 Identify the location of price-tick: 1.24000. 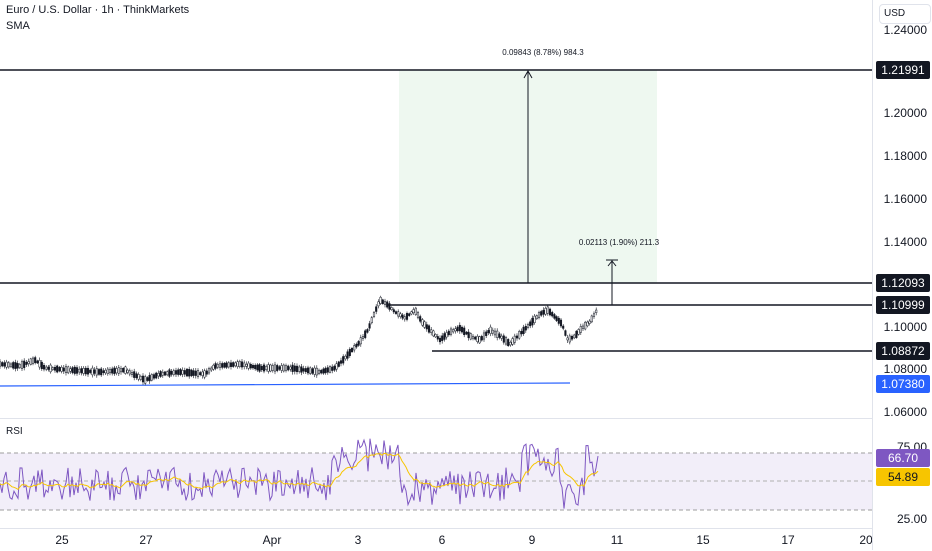
(905, 30).